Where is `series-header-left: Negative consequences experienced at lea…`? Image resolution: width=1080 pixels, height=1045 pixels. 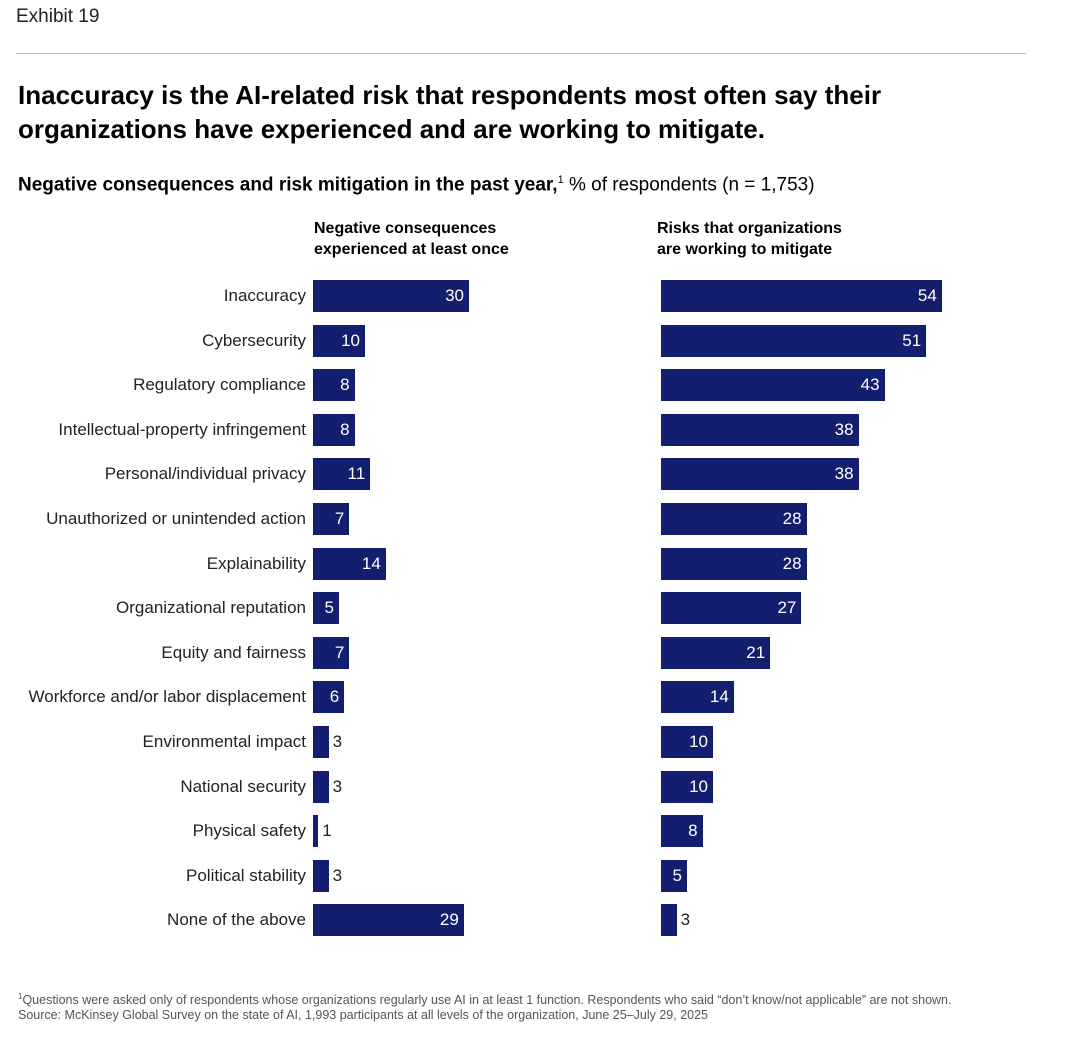
series-header-left: Negative consequences experienced at lea… is located at coordinates (411, 239).